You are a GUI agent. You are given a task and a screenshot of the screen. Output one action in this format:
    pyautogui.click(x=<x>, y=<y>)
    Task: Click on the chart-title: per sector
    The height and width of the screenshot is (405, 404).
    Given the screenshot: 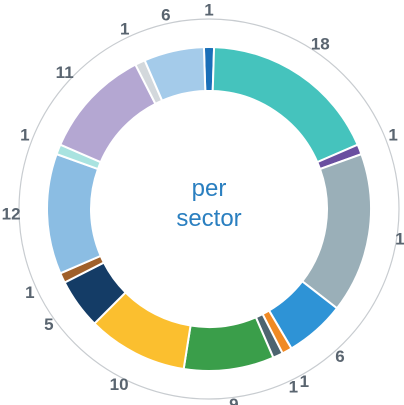 What is the action you would take?
    pyautogui.click(x=209, y=203)
    